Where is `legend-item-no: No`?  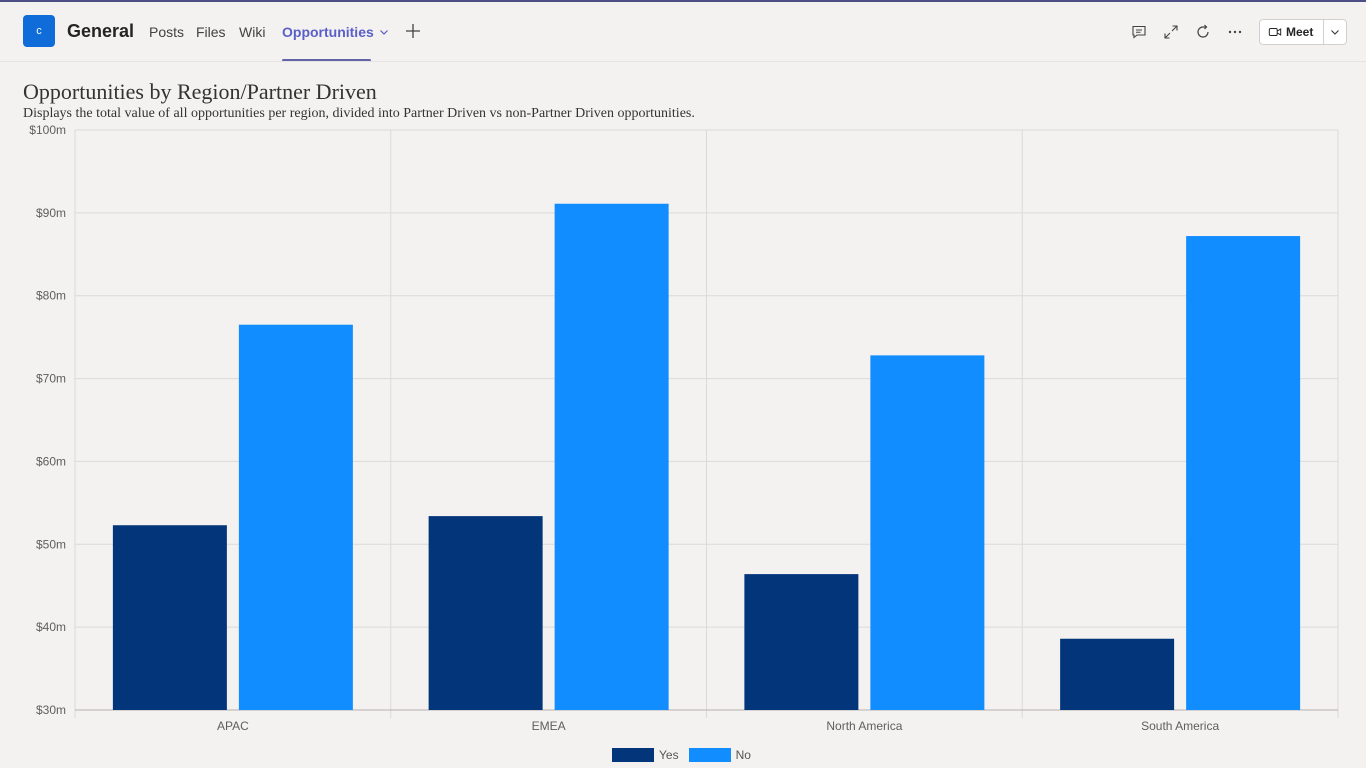
legend-item-no: No is located at coordinates (719, 755).